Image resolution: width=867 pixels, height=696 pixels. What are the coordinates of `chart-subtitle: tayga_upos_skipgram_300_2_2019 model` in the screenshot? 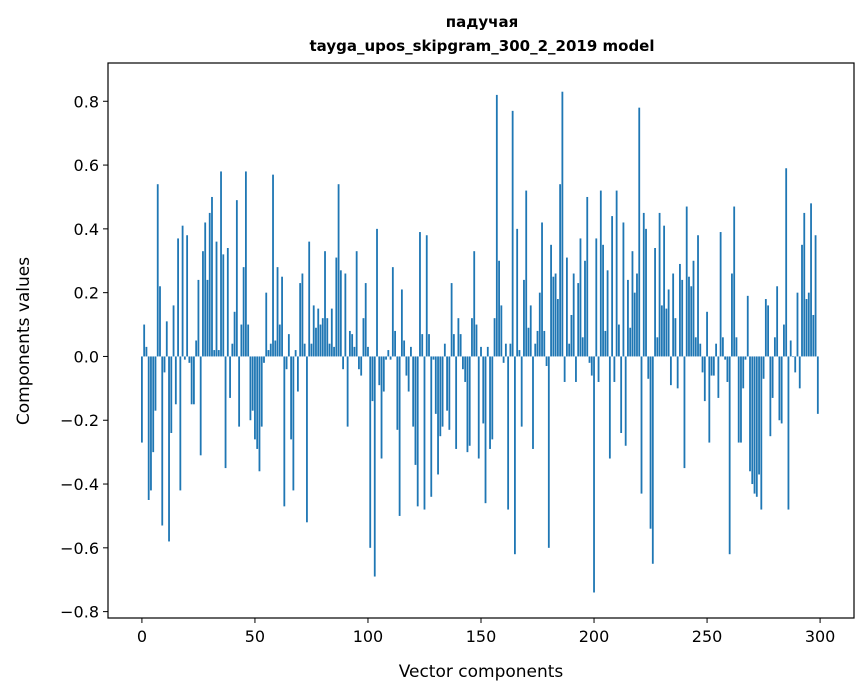 It's located at (482, 46).